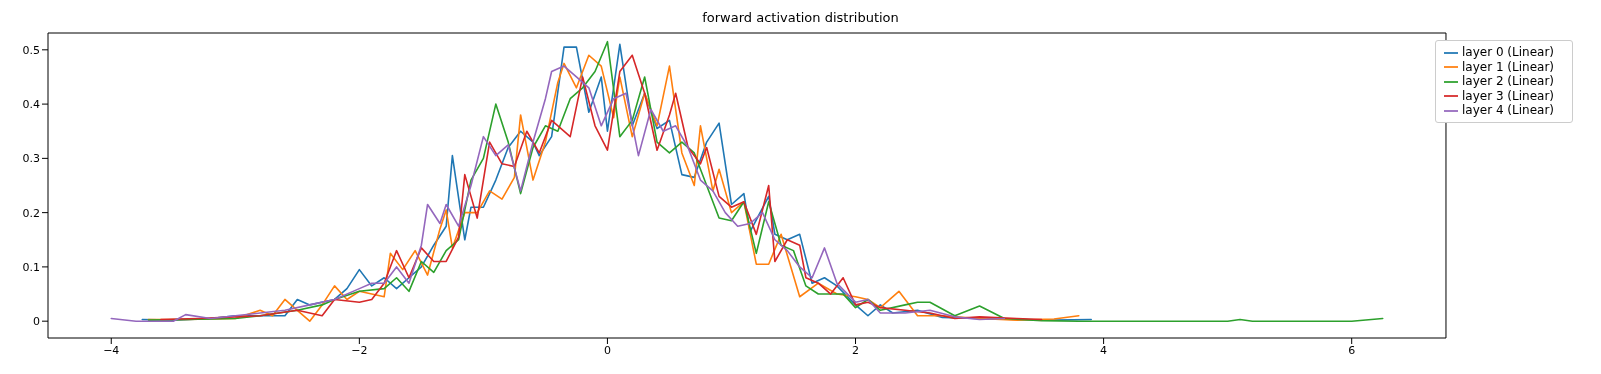 The height and width of the screenshot is (374, 1601). I want to click on chart-title: forward activation distribution, so click(800, 18).